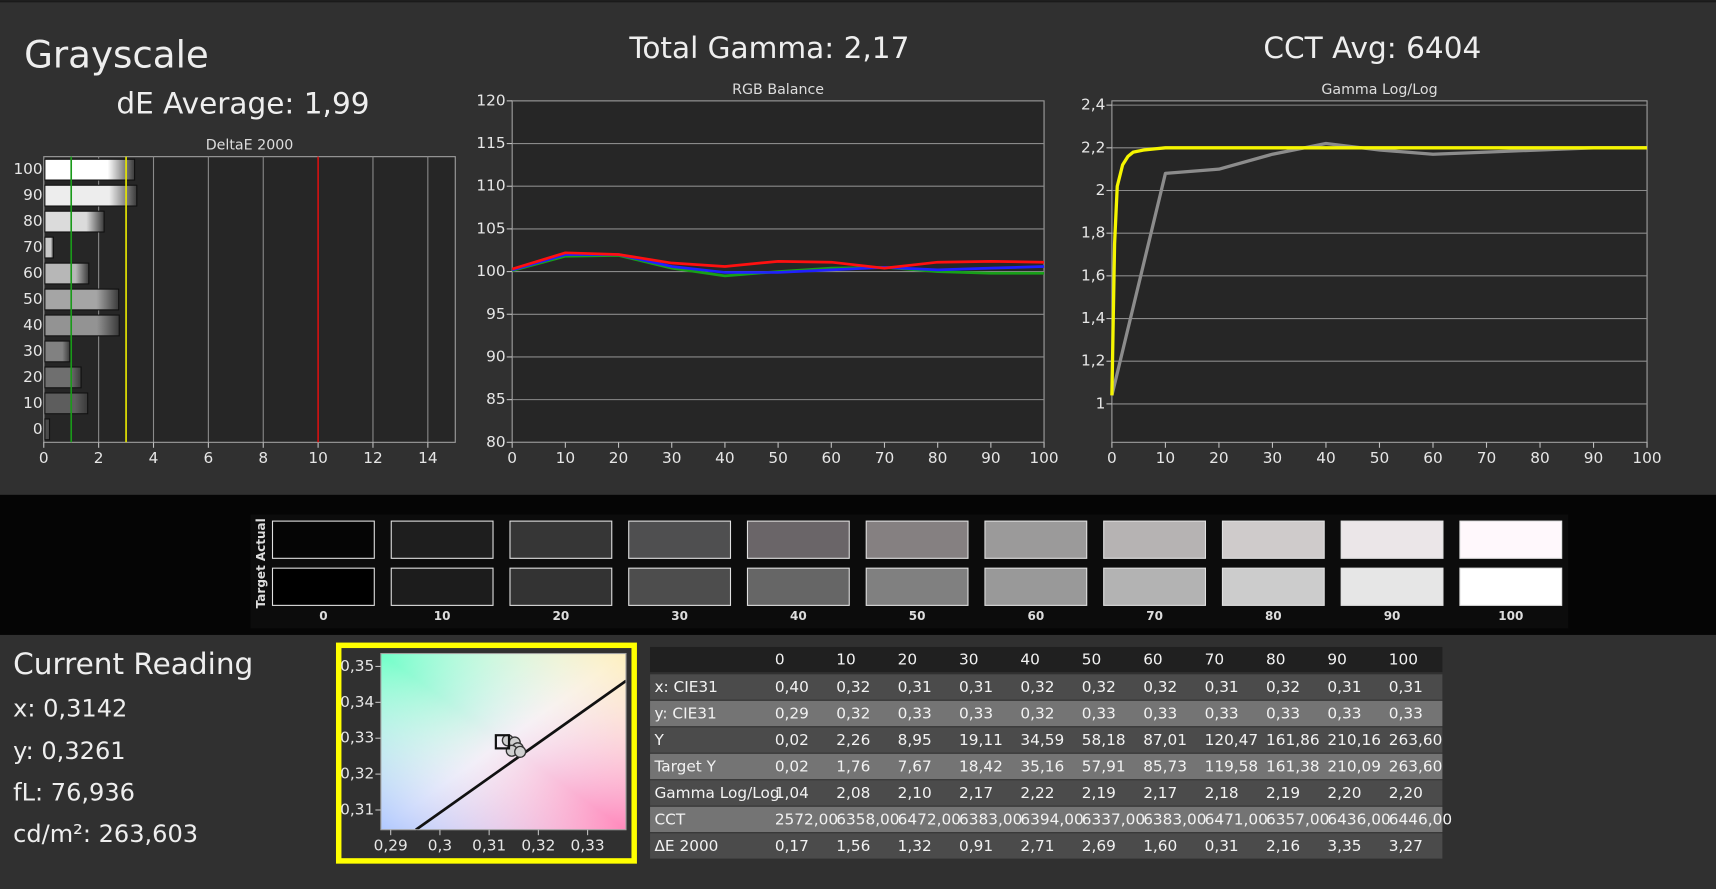  Describe the element at coordinates (496, 356) in the screenshot. I see `y-tick-label: 90` at that location.